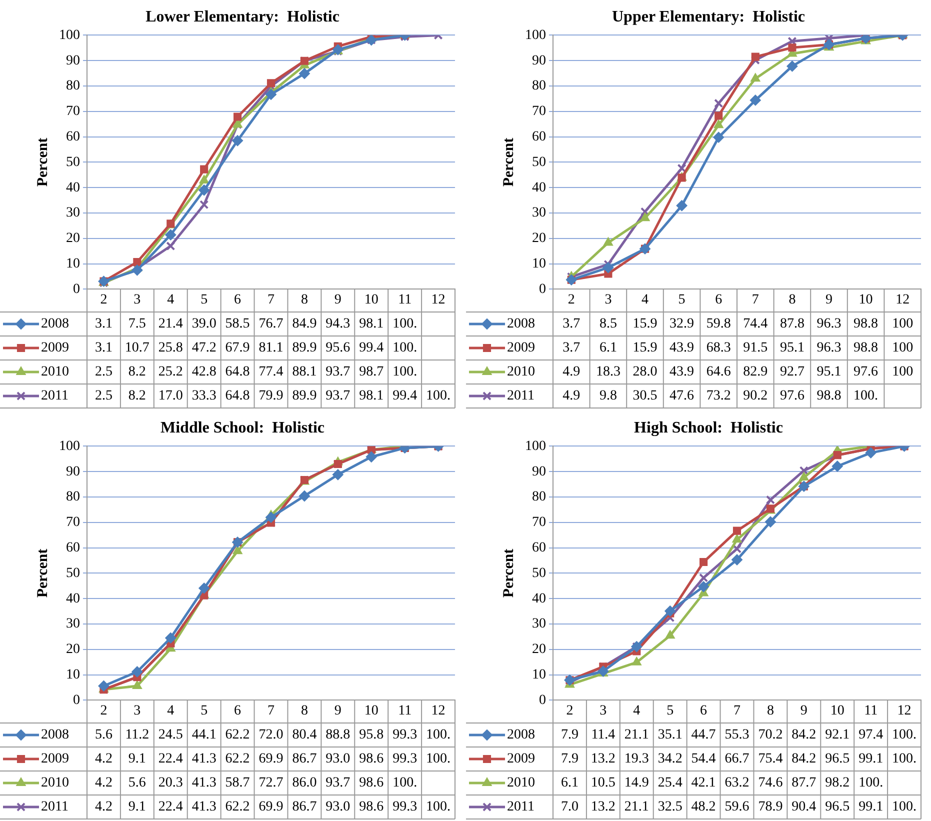 The image size is (931, 821). I want to click on x-tick-label: 11, so click(405, 300).